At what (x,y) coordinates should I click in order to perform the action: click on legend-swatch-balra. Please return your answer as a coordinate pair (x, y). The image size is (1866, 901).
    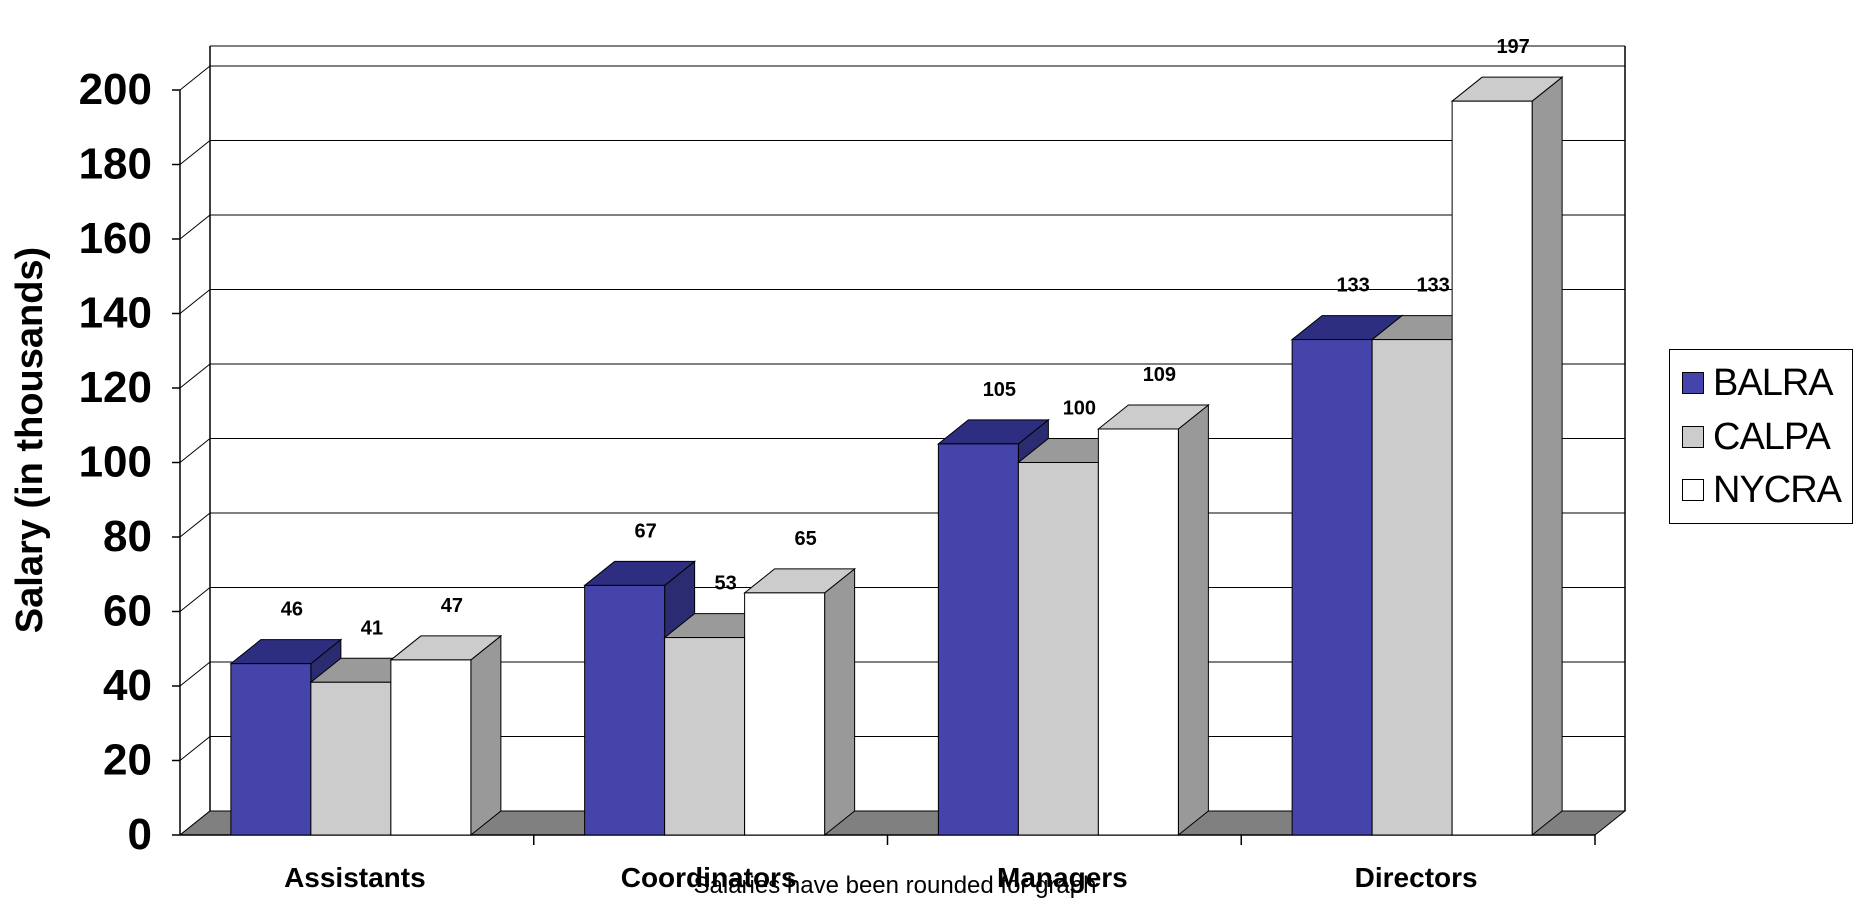
    Looking at the image, I should click on (1693, 383).